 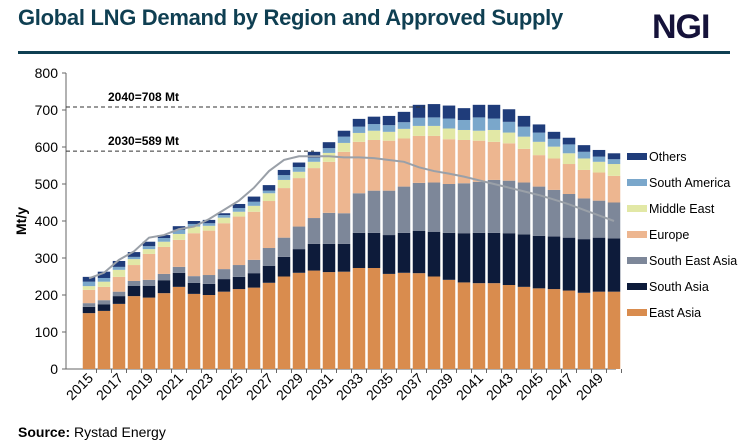 I want to click on legend-label: South Asia, so click(x=679, y=287).